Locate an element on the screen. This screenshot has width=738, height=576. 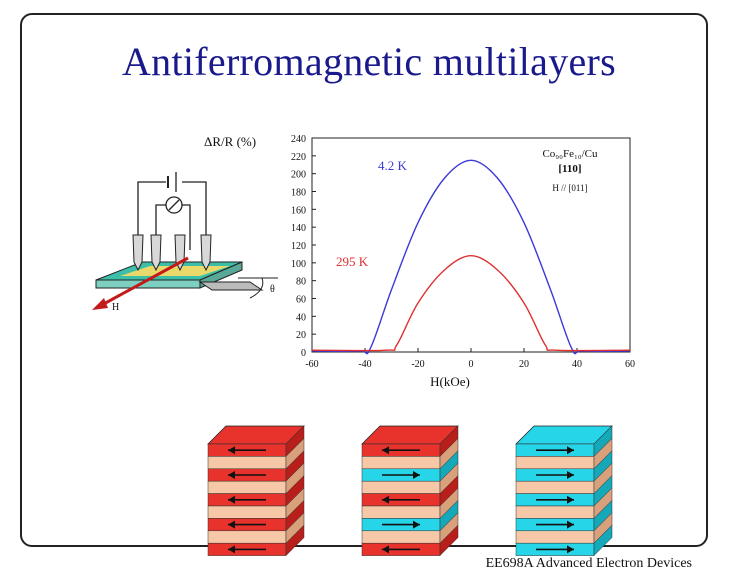
series-lines is located at coordinates (471, 257).